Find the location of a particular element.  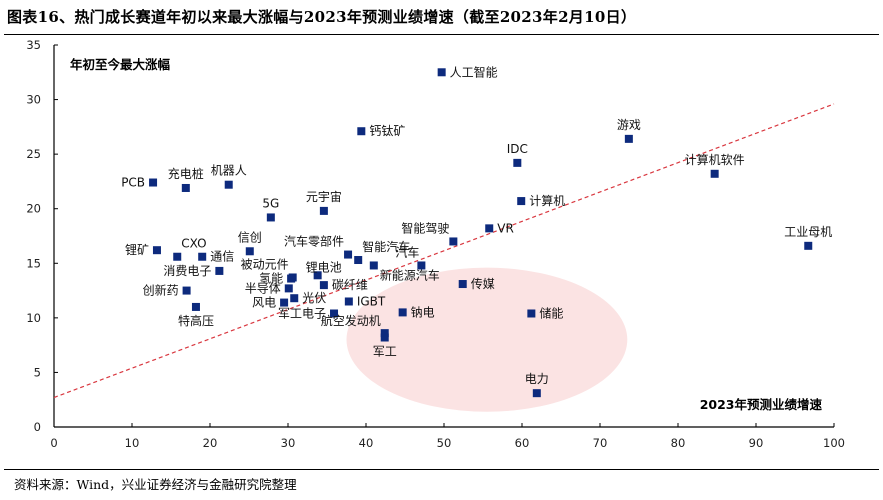

data-point-label: 航空发动机 is located at coordinates (351, 320).